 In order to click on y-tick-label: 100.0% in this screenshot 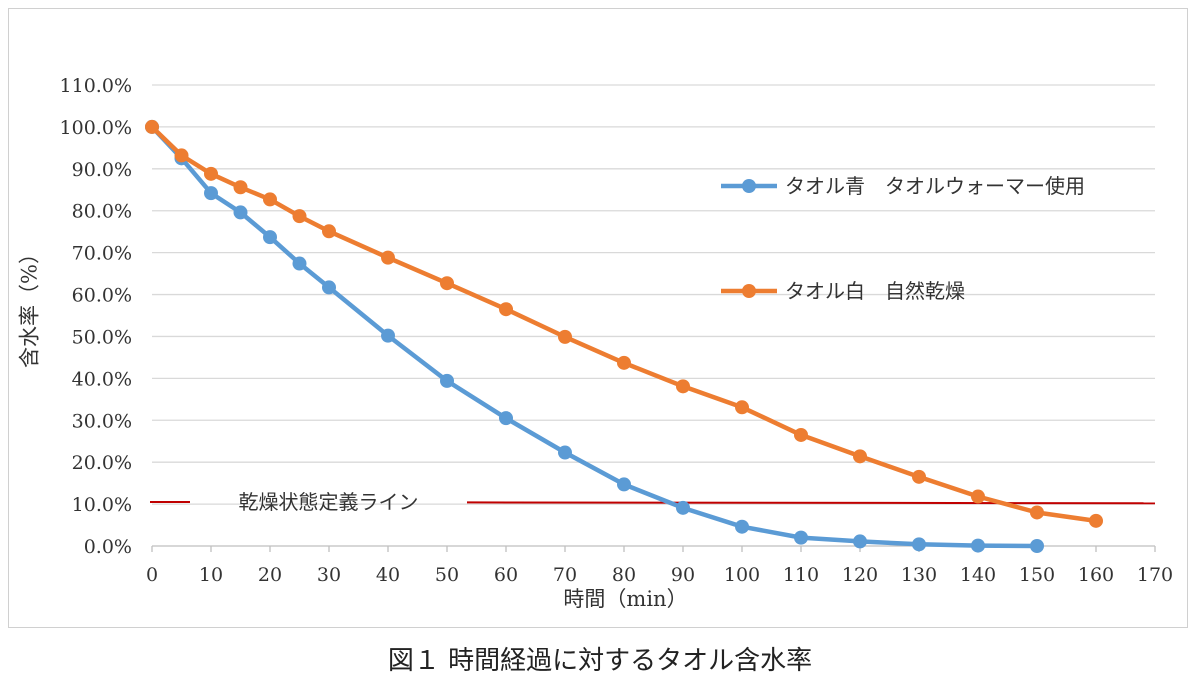, I will do `click(96, 128)`.